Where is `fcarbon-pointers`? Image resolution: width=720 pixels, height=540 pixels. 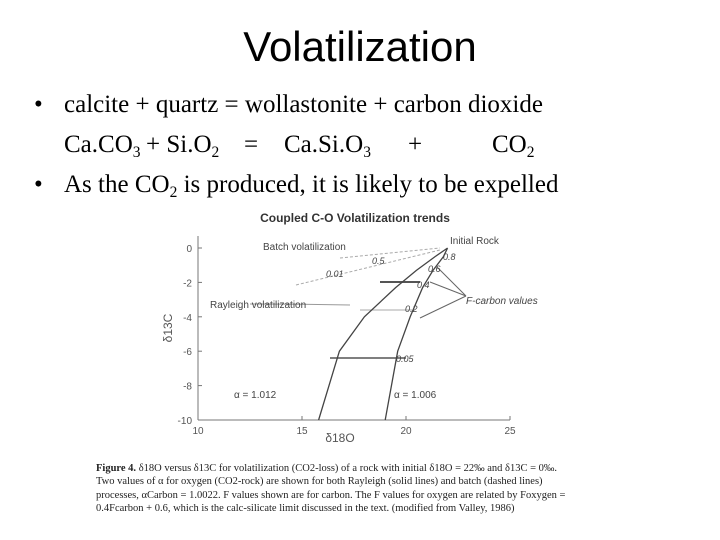
fcarbon-pointers is located at coordinates (443, 292).